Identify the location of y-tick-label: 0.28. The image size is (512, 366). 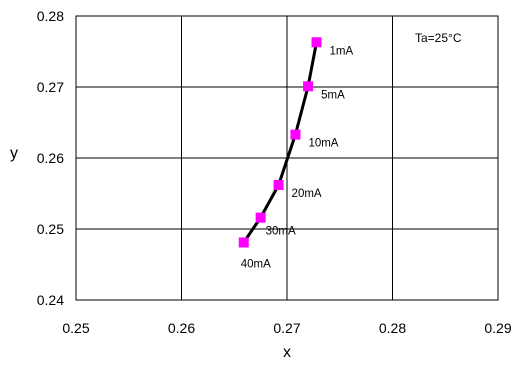
(50, 16).